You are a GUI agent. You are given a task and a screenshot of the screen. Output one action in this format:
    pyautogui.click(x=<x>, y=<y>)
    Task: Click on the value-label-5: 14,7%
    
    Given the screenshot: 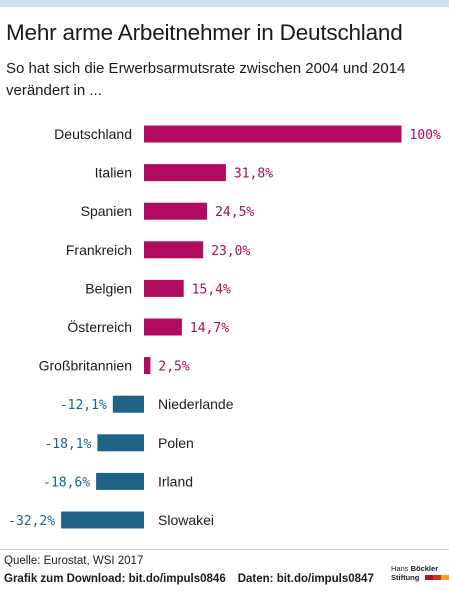 What is the action you would take?
    pyautogui.click(x=209, y=328)
    